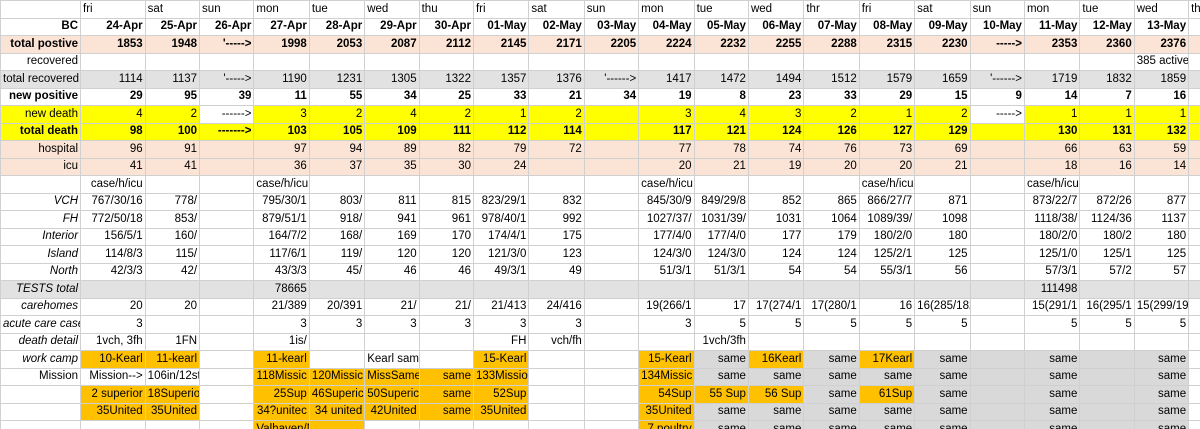 This screenshot has width=1200, height=429. What do you see at coordinates (721, 149) in the screenshot?
I see `data-cell: 78` at bounding box center [721, 149].